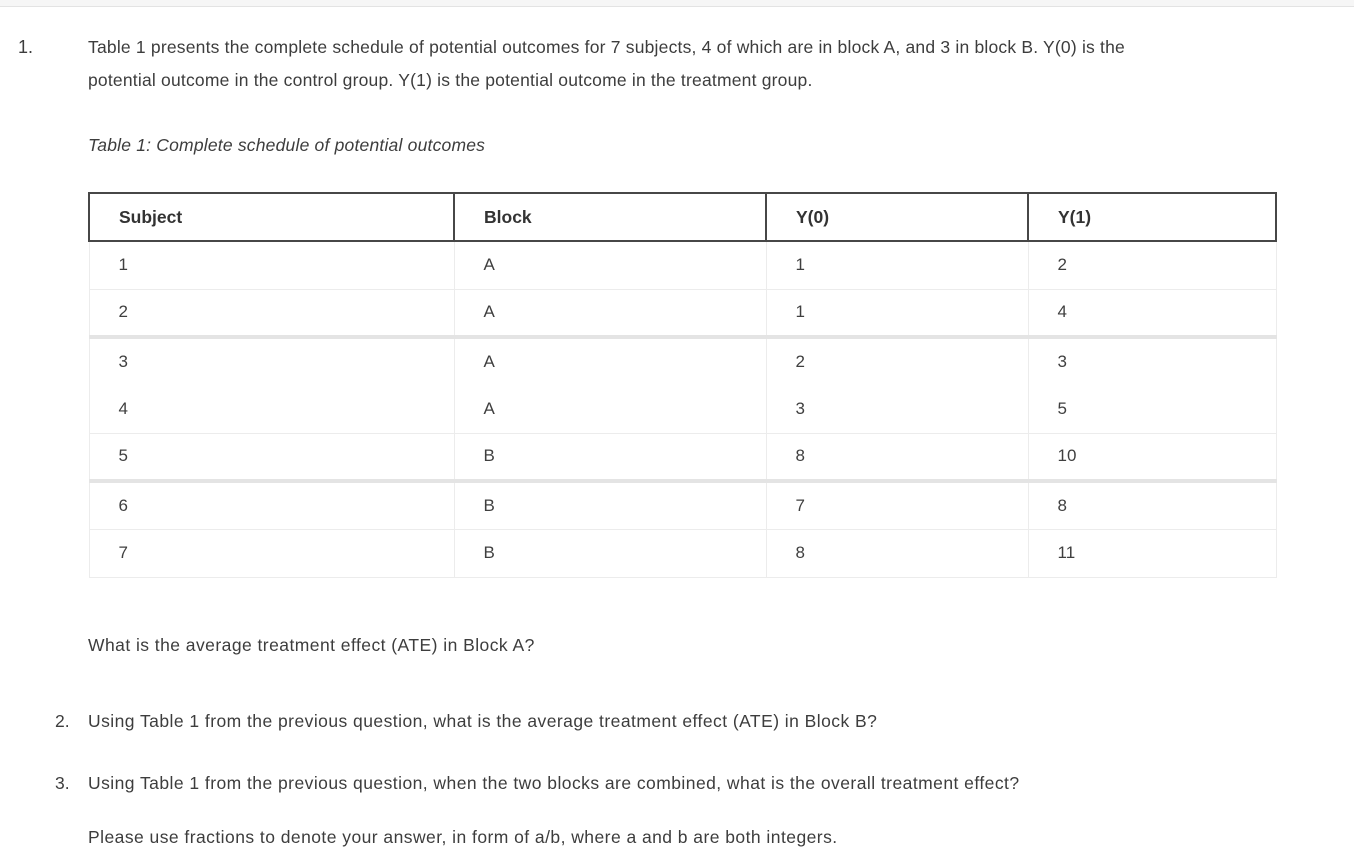  Describe the element at coordinates (1152, 553) in the screenshot. I see `cell-y1: 11` at that location.